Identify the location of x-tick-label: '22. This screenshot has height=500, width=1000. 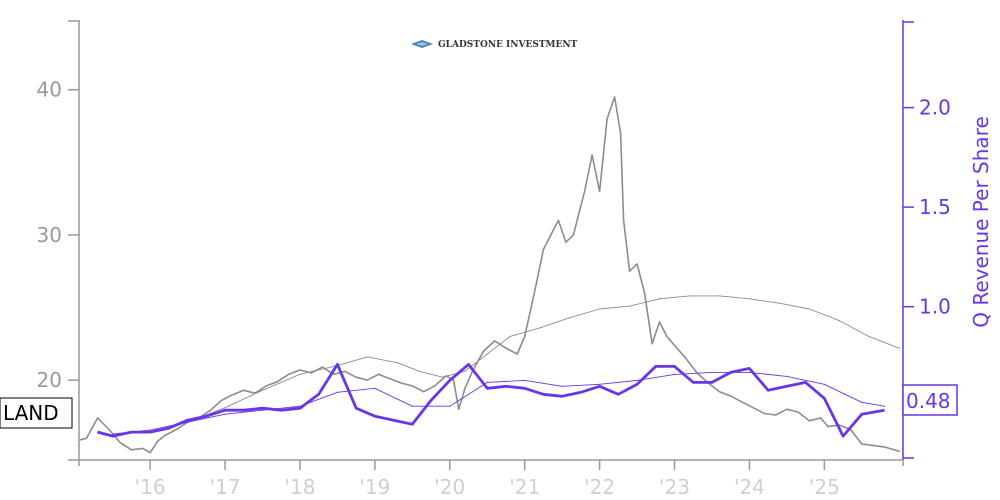
(599, 487).